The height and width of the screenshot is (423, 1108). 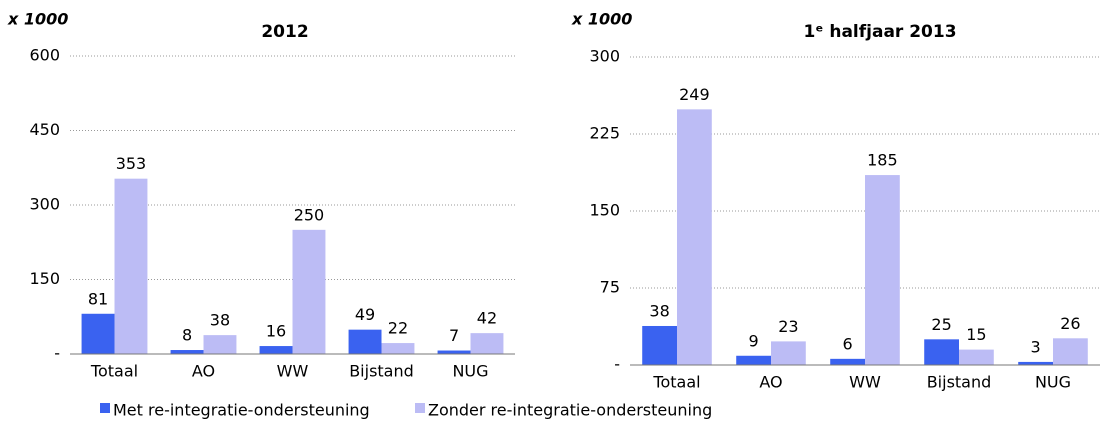 I want to click on chart-title: 1ᵉ halfjaar 2013, so click(x=879, y=32).